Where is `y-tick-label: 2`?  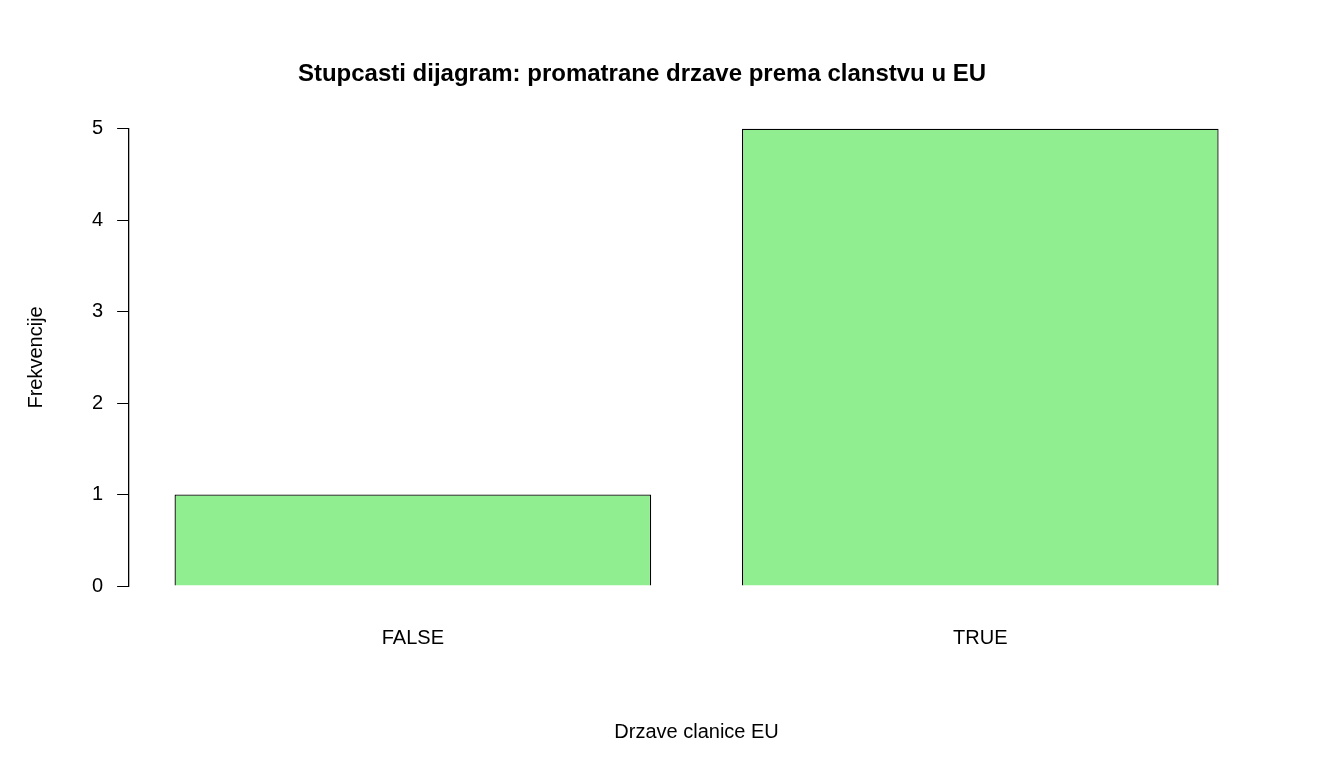 y-tick-label: 2 is located at coordinates (98, 401).